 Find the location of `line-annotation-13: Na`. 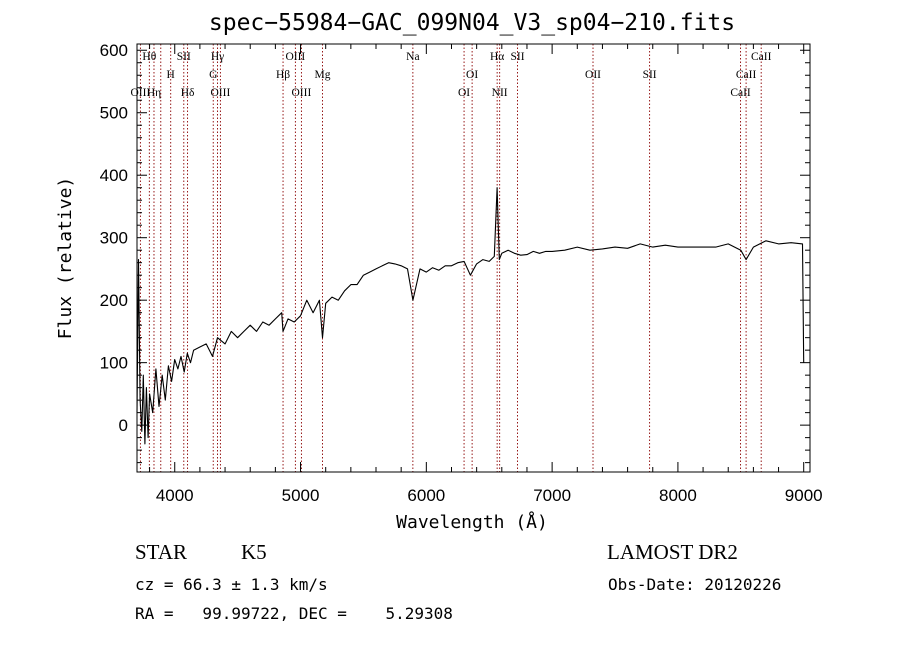

line-annotation-13: Na is located at coordinates (412, 57).